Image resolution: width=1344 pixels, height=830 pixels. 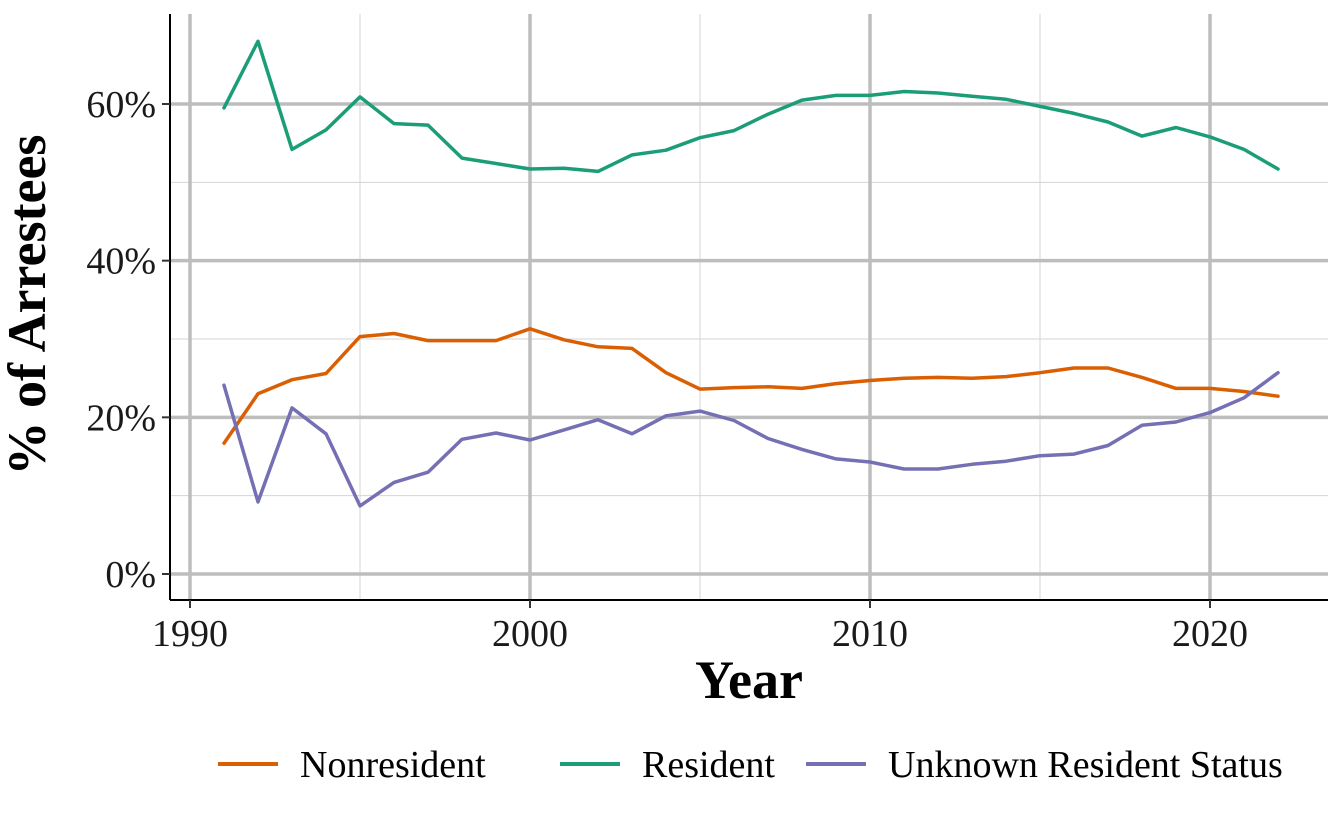 What do you see at coordinates (128, 340) in the screenshot?
I see `y-ticks: 0% 20% 40% 60%` at bounding box center [128, 340].